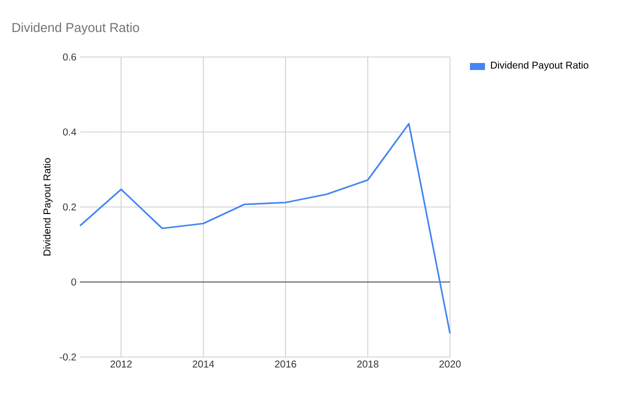 Image resolution: width=640 pixels, height=396 pixels. Describe the element at coordinates (285, 364) in the screenshot. I see `x-tick-label: 2016` at that location.